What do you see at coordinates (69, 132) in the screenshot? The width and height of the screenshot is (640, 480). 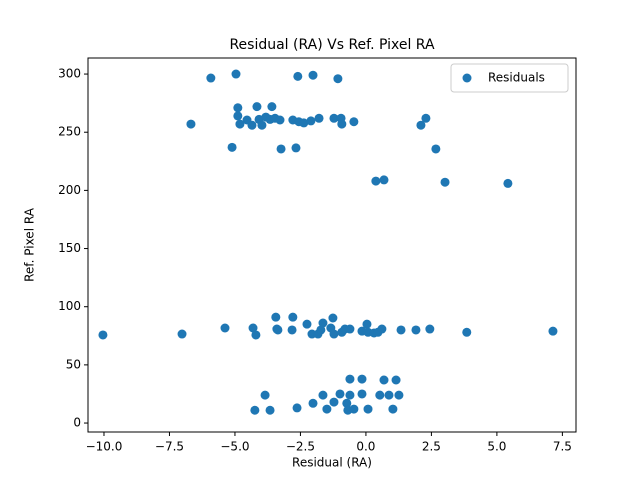 I see `y-tick-label: 250` at bounding box center [69, 132].